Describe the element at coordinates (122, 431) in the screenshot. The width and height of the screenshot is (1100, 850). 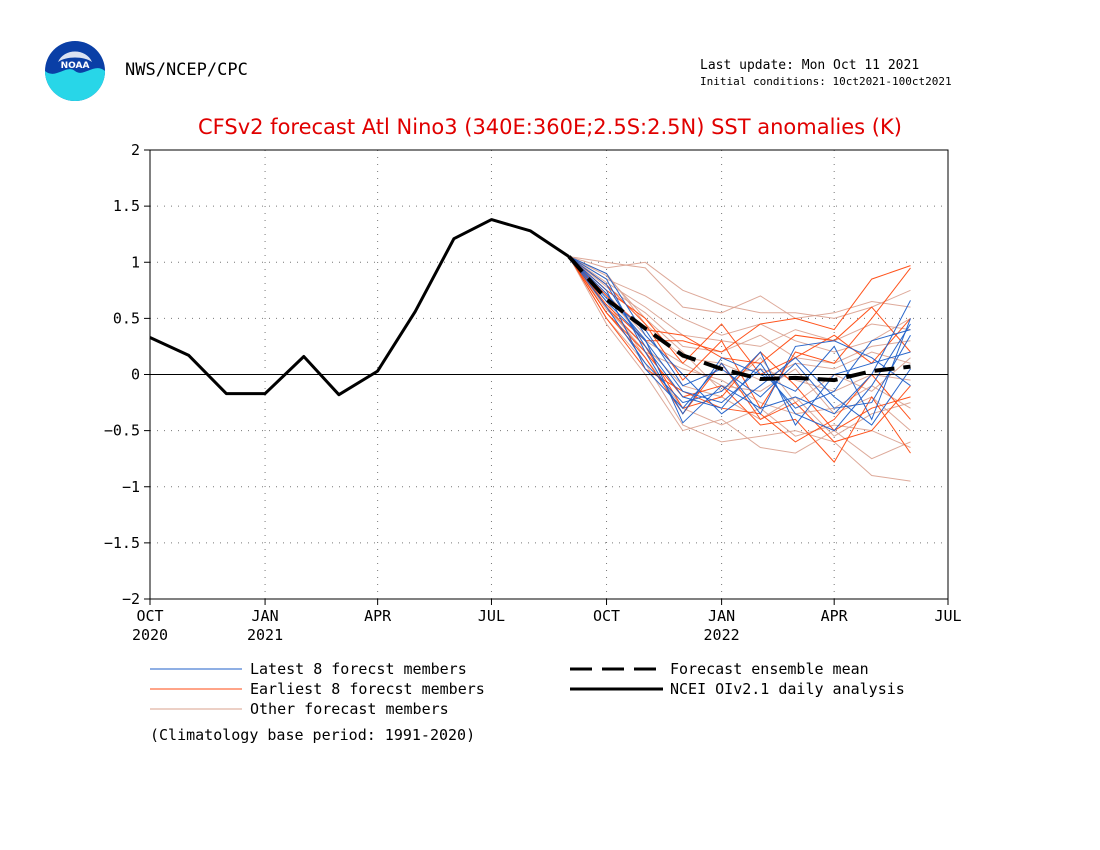
I see `y-tick-label: −0.5` at that location.